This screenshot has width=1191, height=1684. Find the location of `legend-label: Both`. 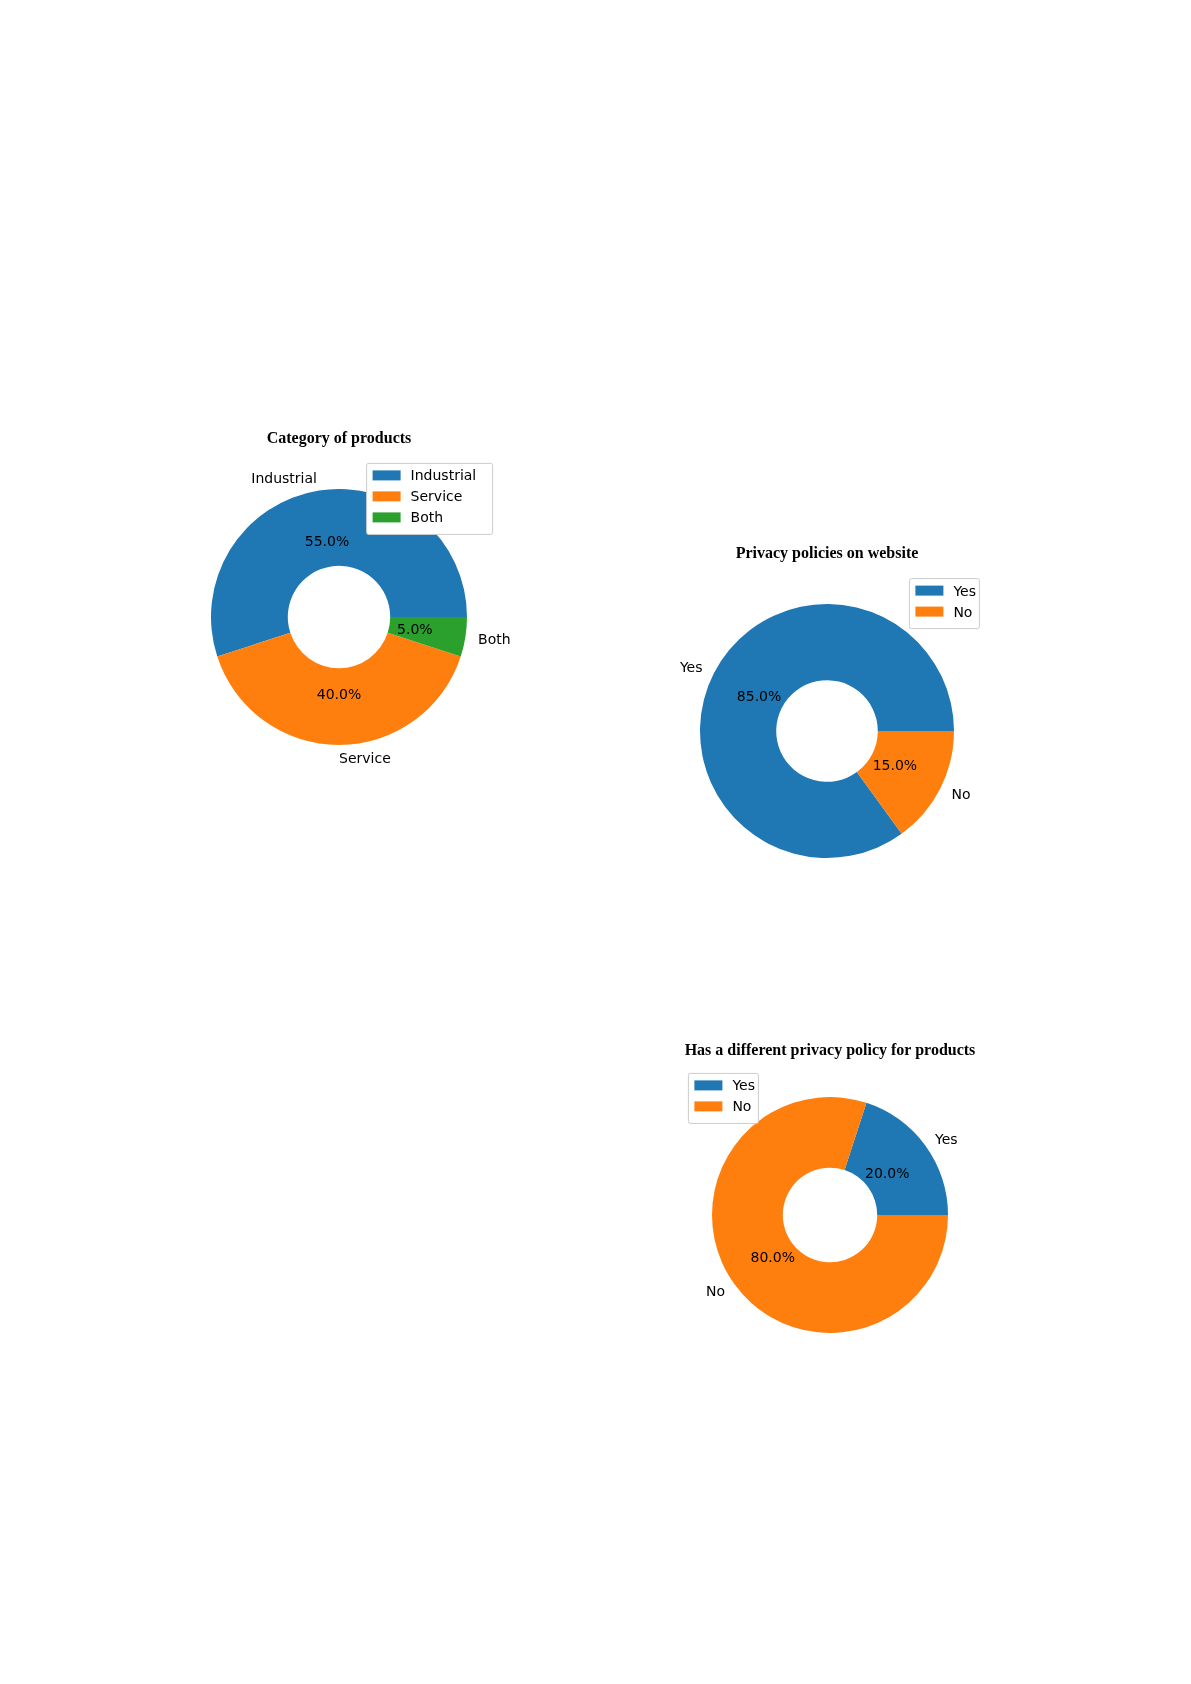

legend-label: Both is located at coordinates (427, 517).